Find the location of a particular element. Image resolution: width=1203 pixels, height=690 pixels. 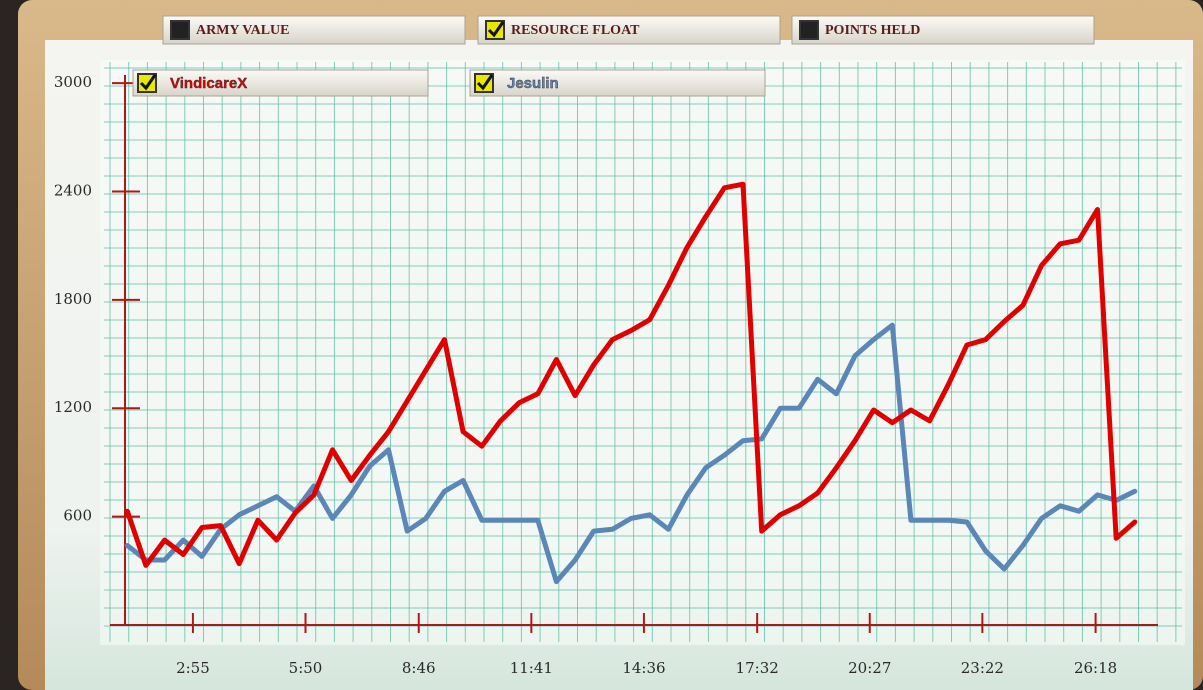

x-tick-label: 14:36 is located at coordinates (643, 668).